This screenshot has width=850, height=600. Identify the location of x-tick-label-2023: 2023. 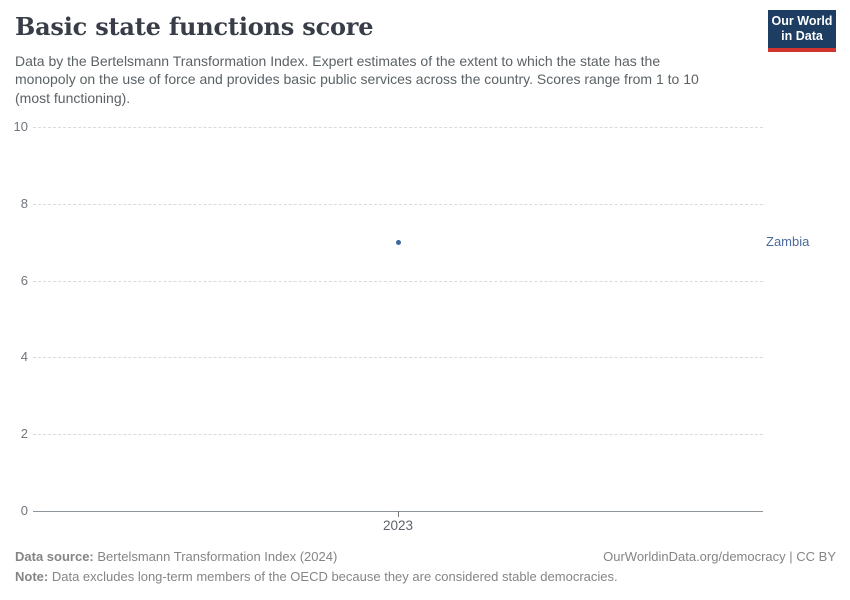
(398, 525).